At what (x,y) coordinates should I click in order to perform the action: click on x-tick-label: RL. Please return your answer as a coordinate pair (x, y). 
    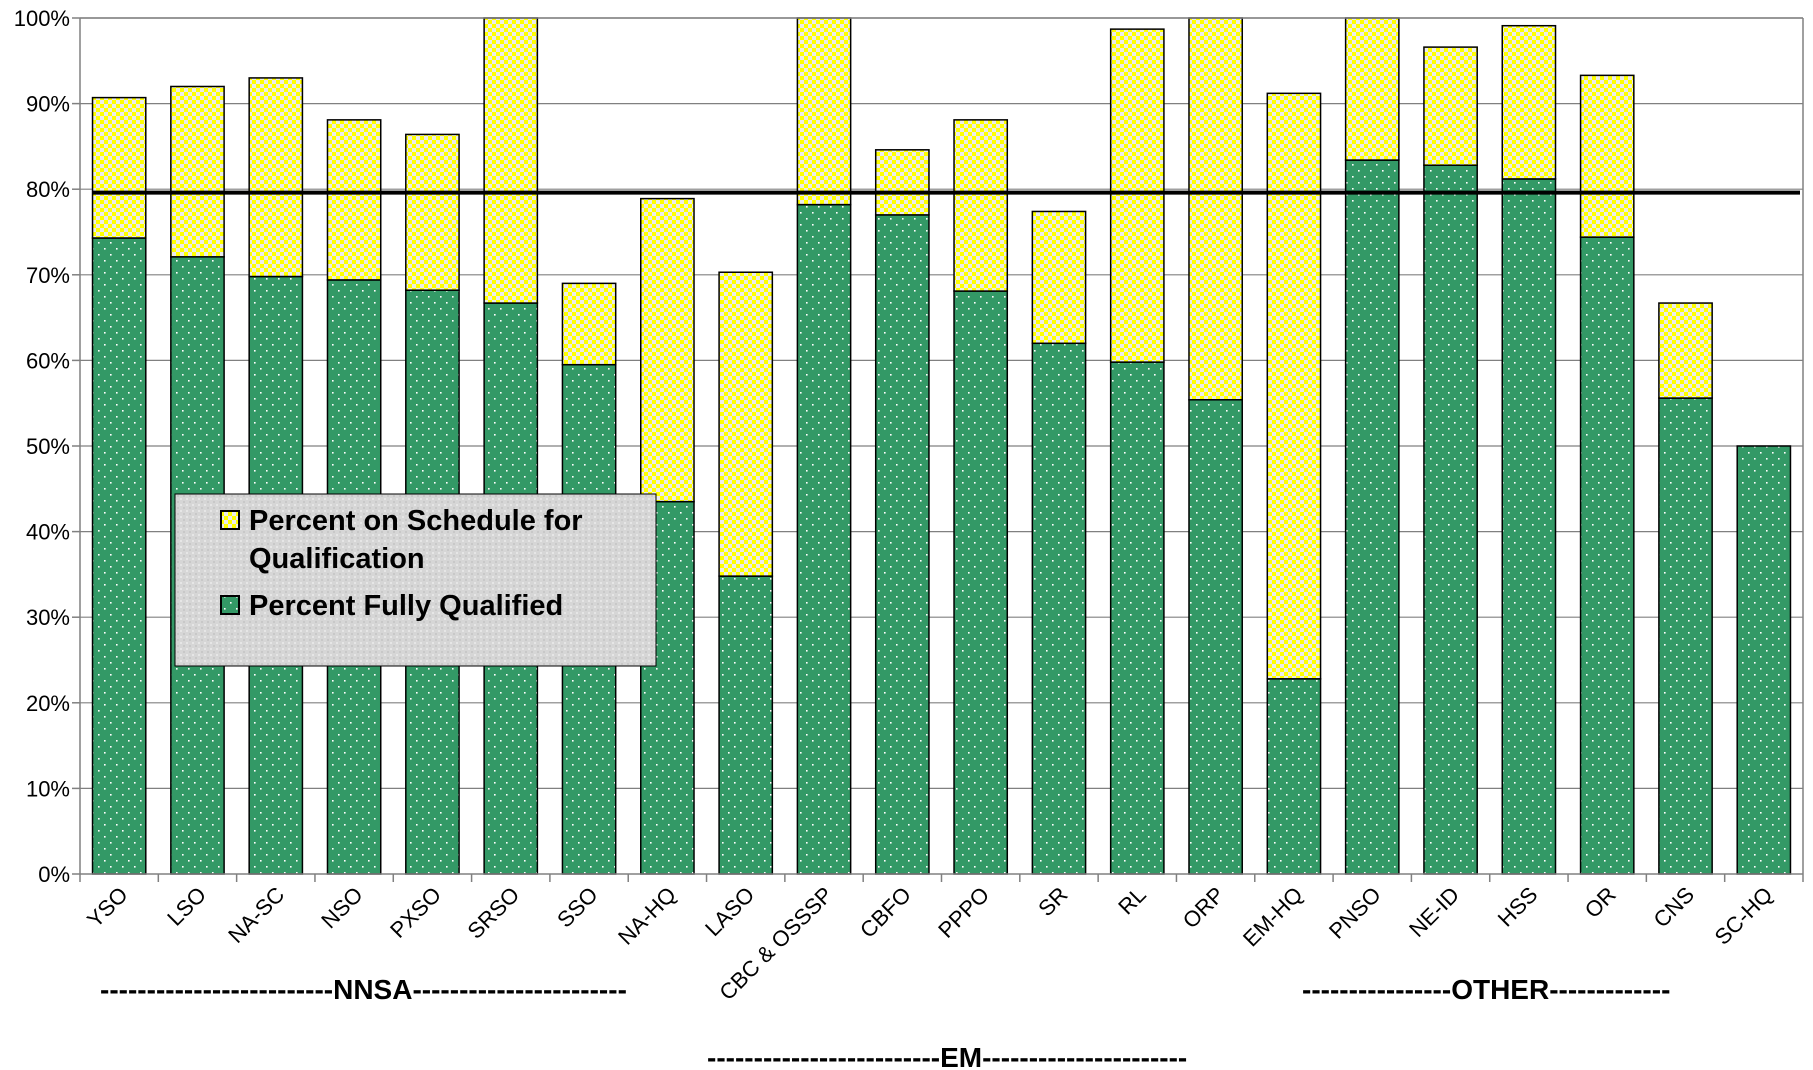
    Looking at the image, I should click on (1132, 901).